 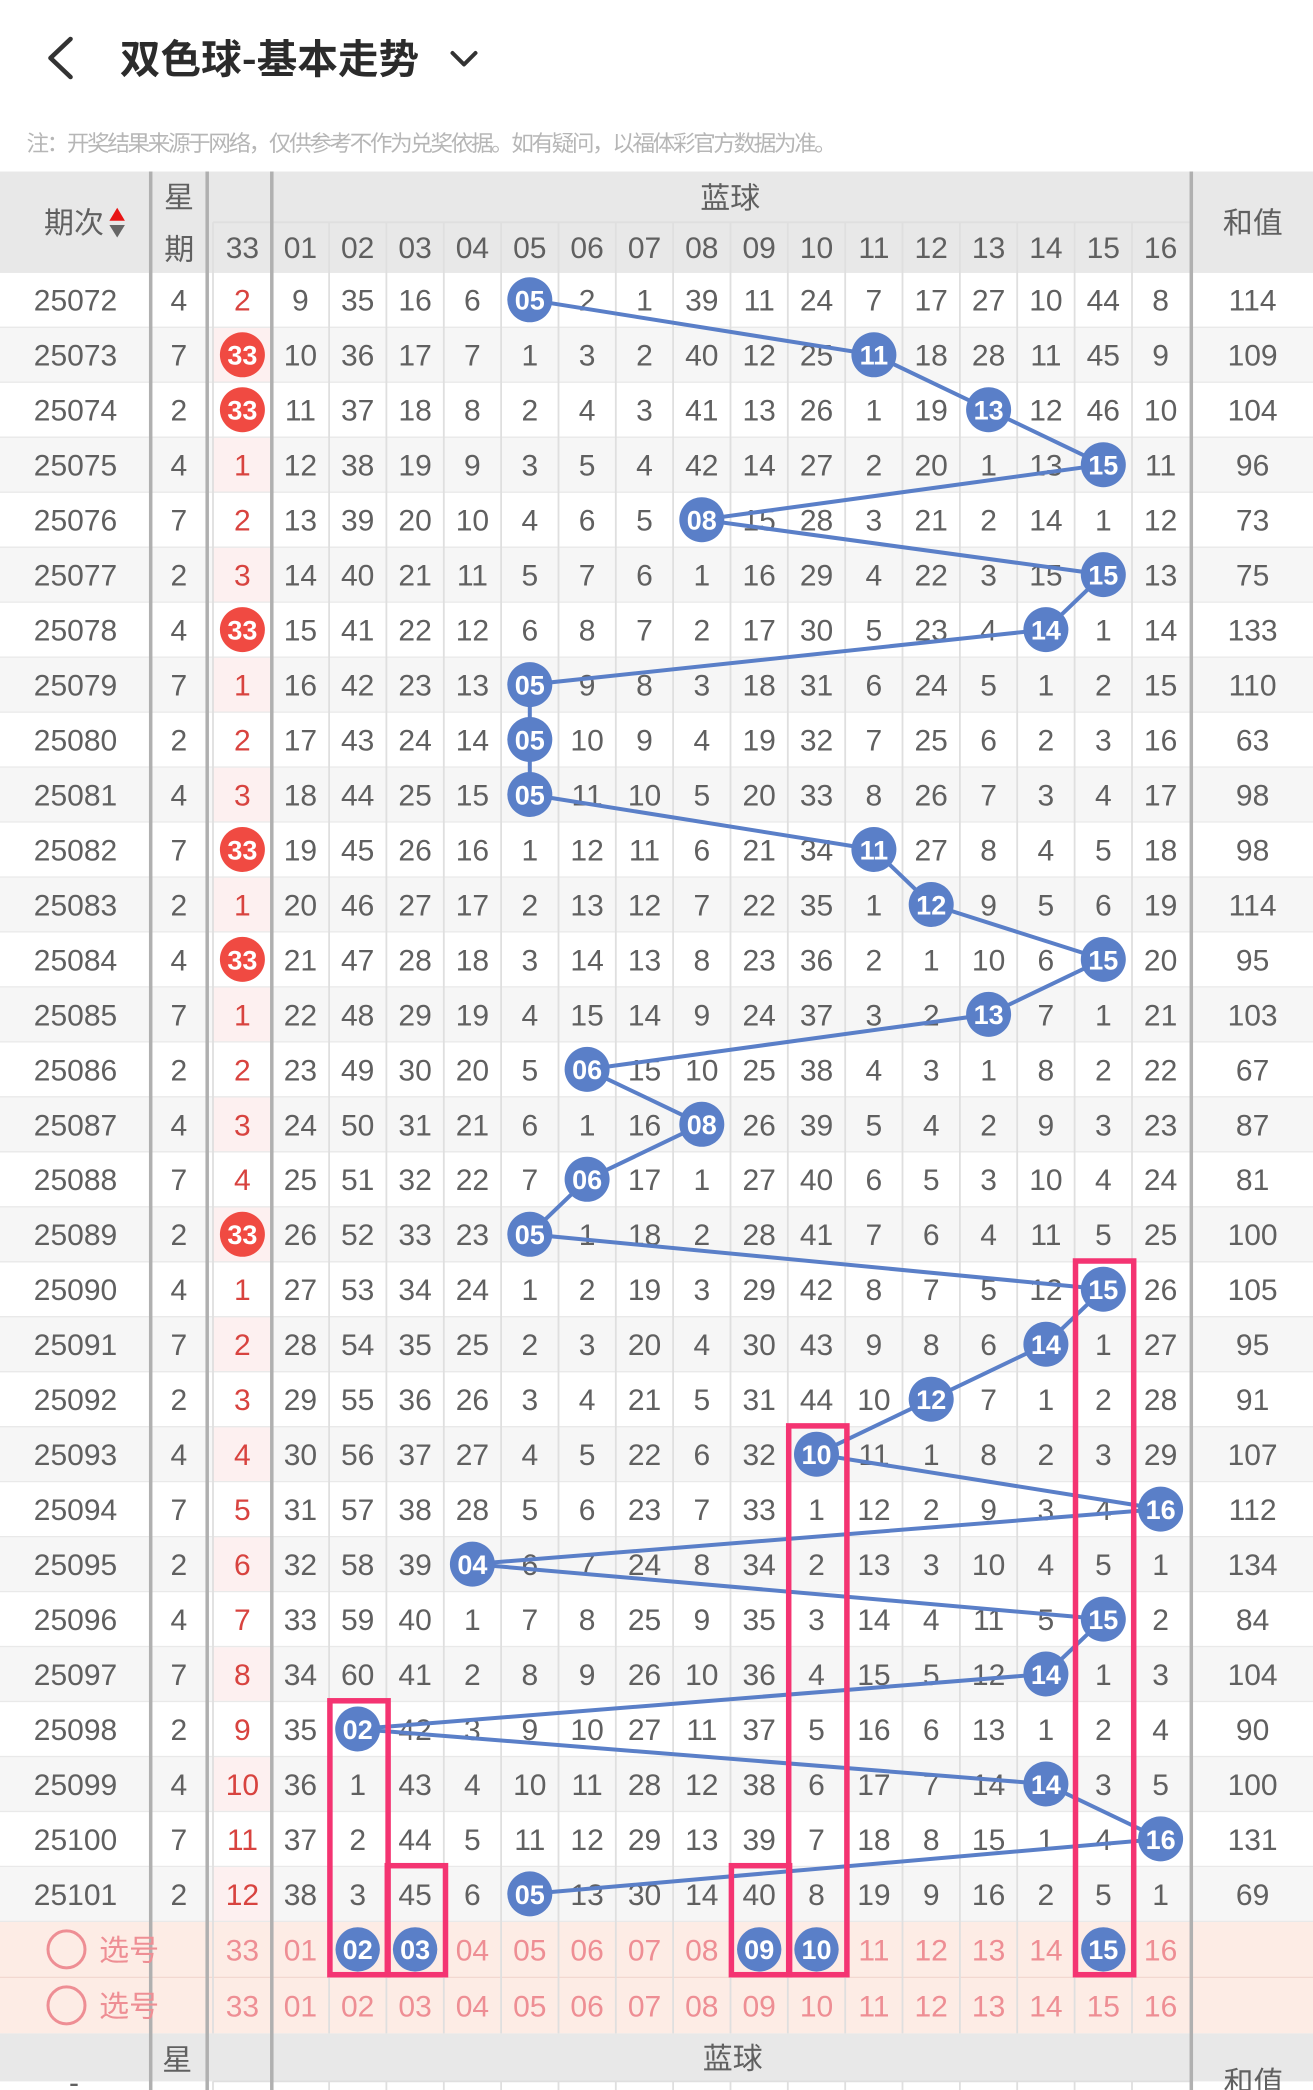 What do you see at coordinates (357, 686) in the screenshot?
I see `svg-text: 42` at bounding box center [357, 686].